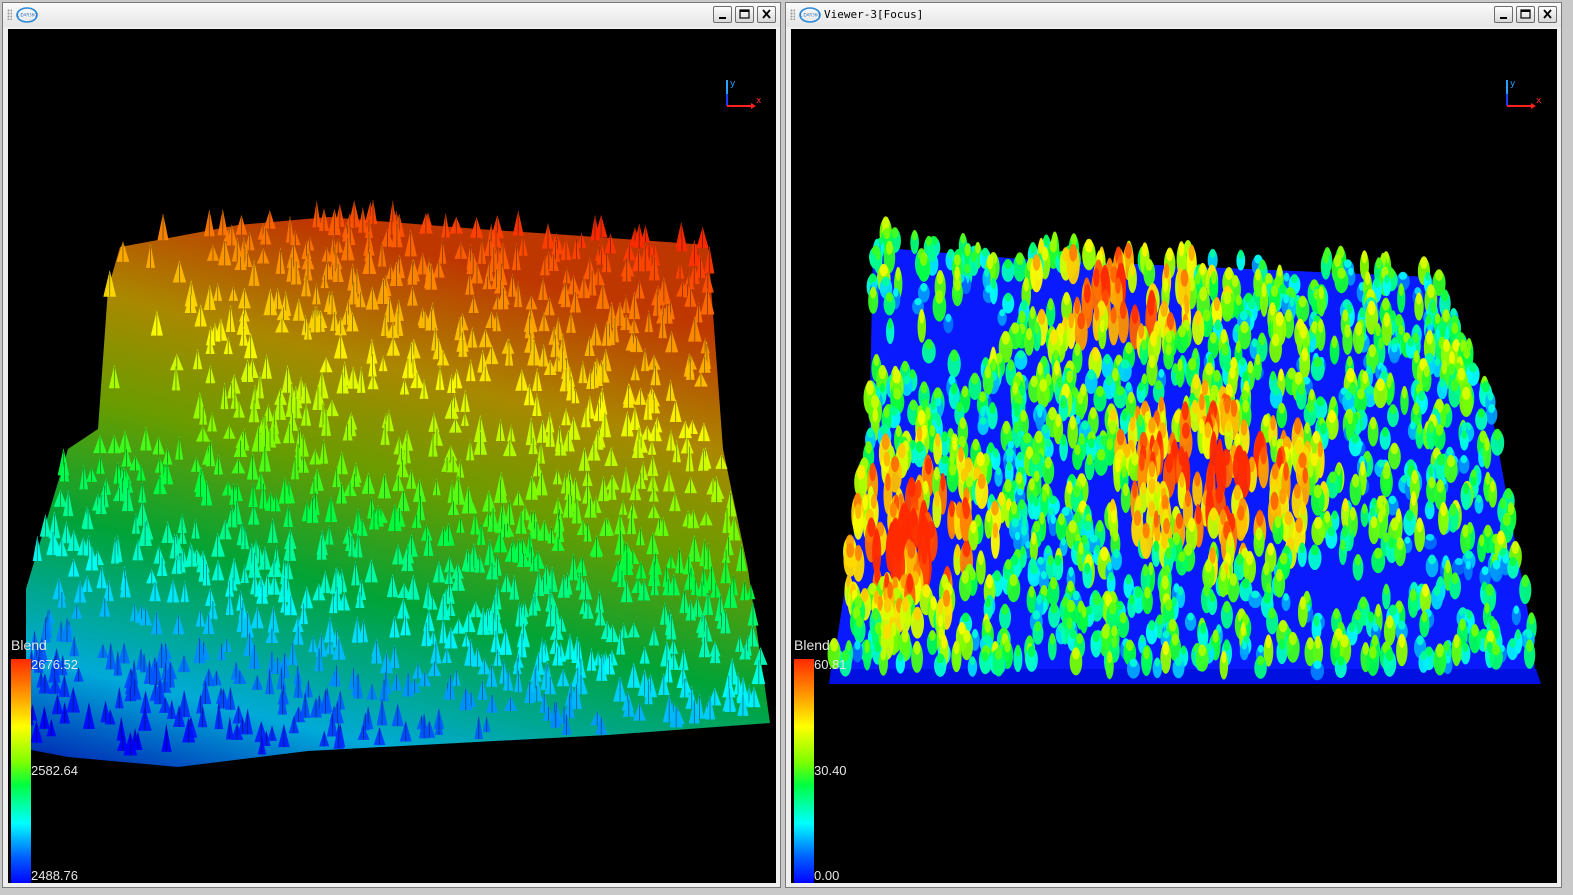  What do you see at coordinates (54, 770) in the screenshot?
I see `legend-mid-value: 2582.64` at bounding box center [54, 770].